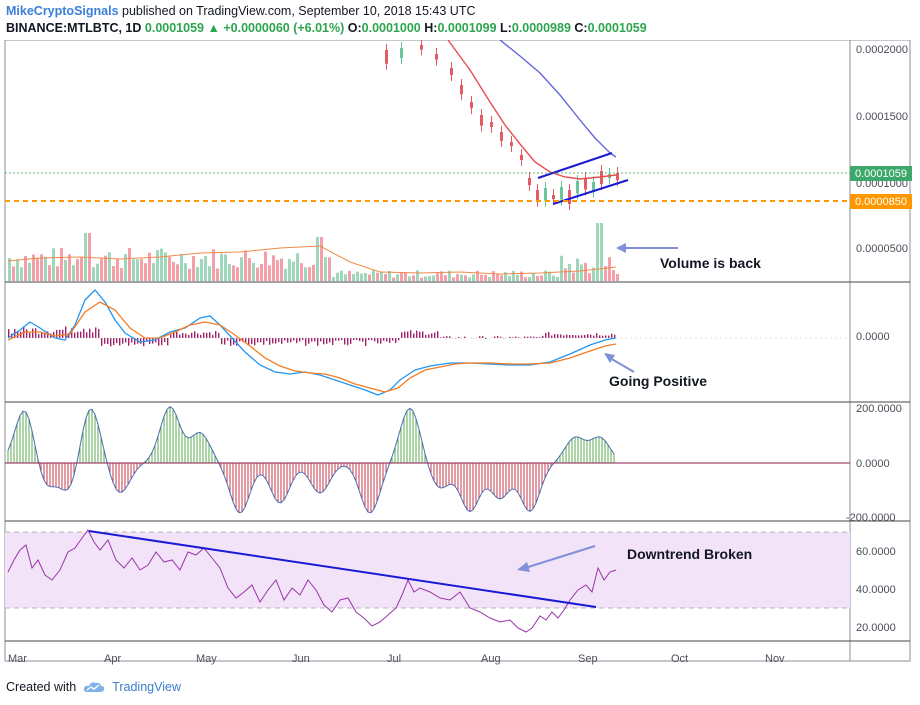 Image resolution: width=920 pixels, height=705 pixels. I want to click on macd-annotation: Going Positive, so click(658, 381).